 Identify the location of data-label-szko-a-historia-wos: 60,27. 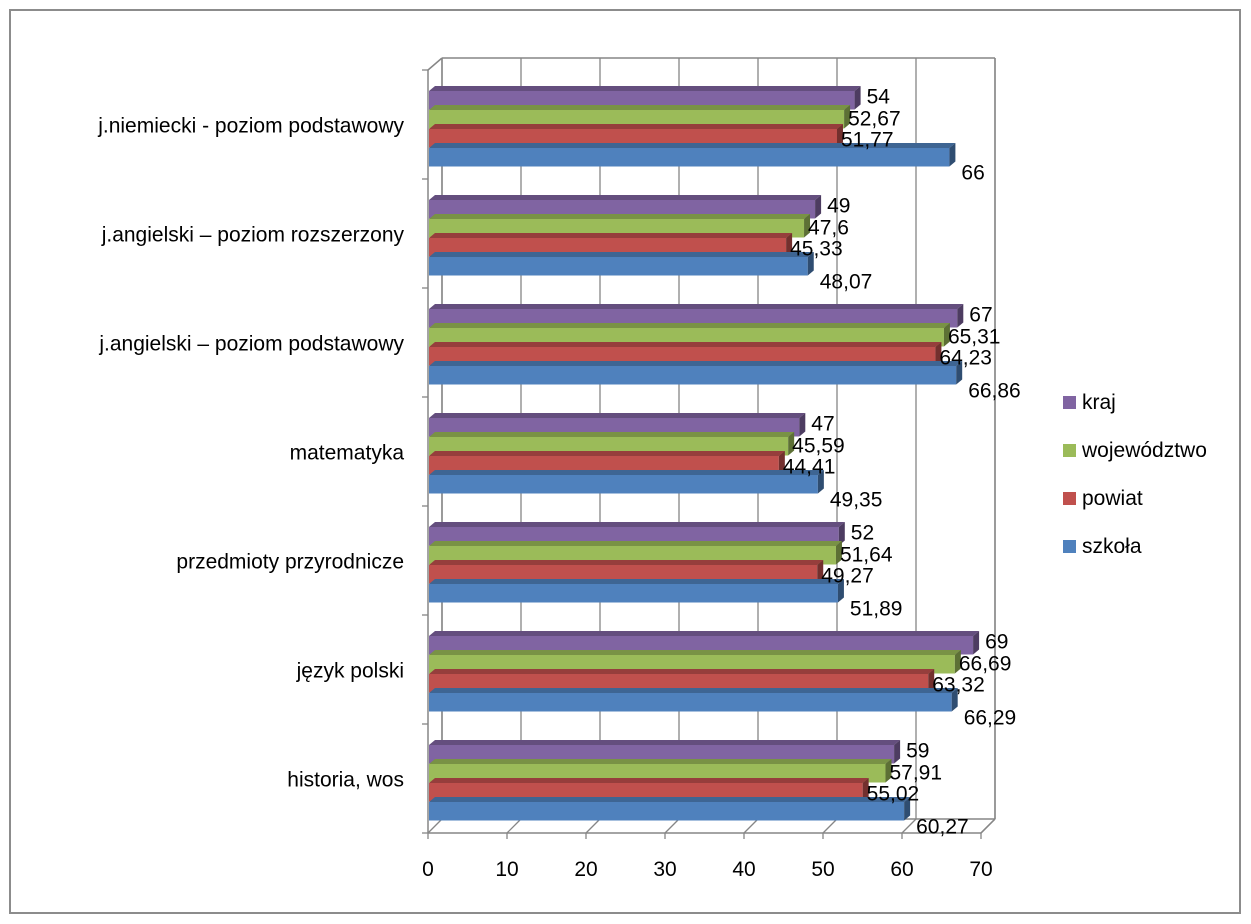
(942, 827).